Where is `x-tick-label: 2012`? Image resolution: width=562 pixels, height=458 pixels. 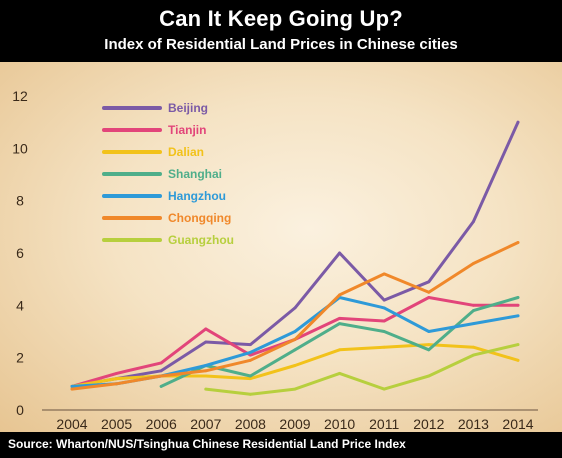 x-tick-label: 2012 is located at coordinates (428, 424).